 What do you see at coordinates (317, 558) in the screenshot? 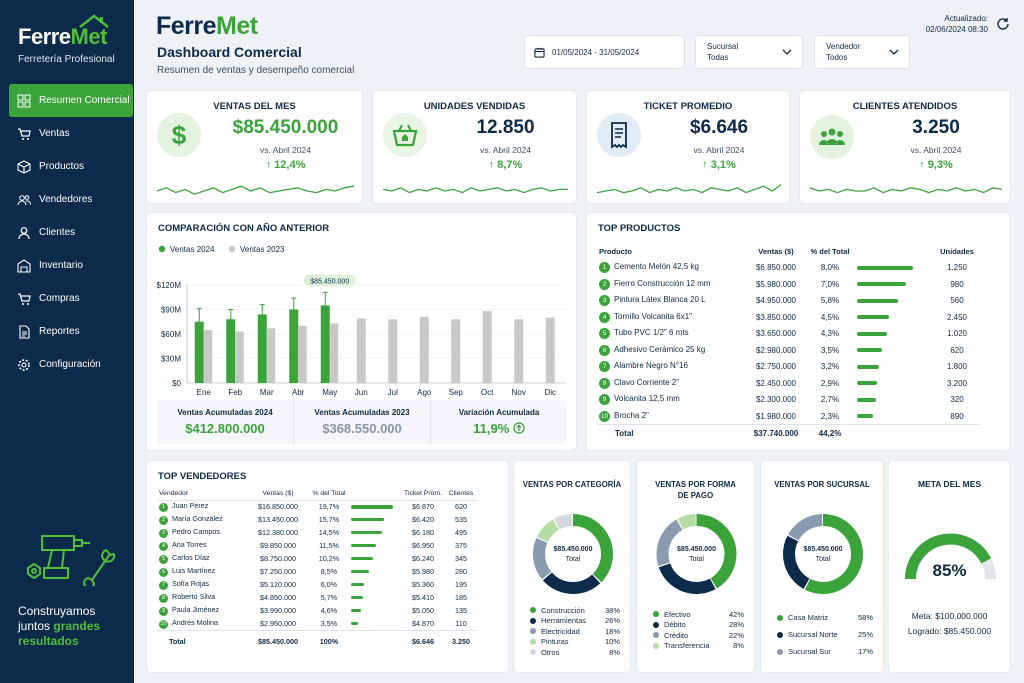
I see `table-row: 5 Carlos Díaz $8.750.000 10,2% $6.240 345` at bounding box center [317, 558].